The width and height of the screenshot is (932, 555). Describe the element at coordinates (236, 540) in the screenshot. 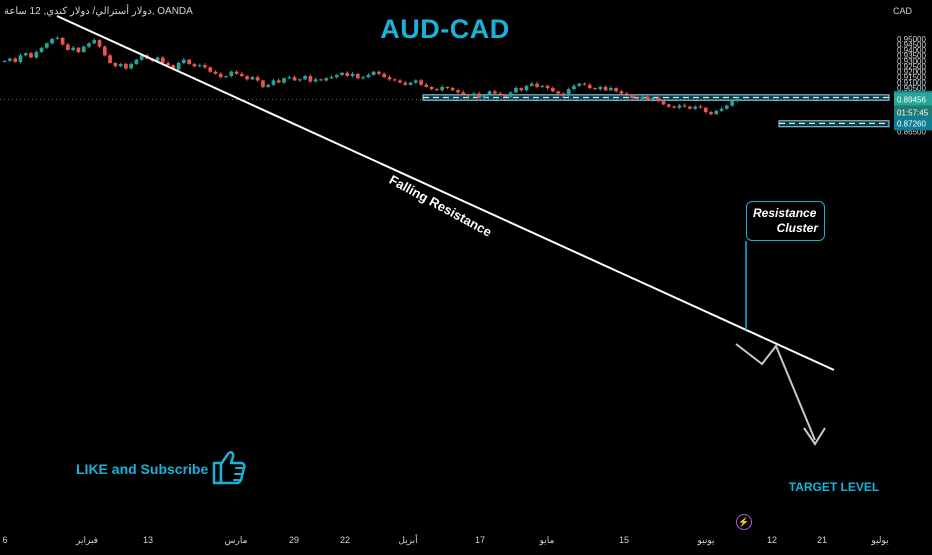

I see `x-tick-label: مارس` at that location.